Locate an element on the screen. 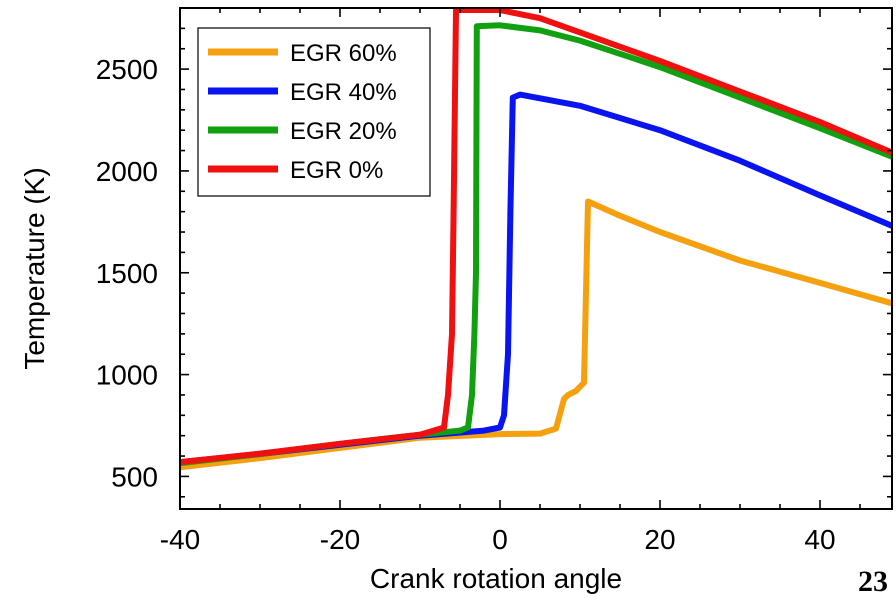 This screenshot has height=599, width=896. y-tick-label: 1500 is located at coordinates (127, 273).